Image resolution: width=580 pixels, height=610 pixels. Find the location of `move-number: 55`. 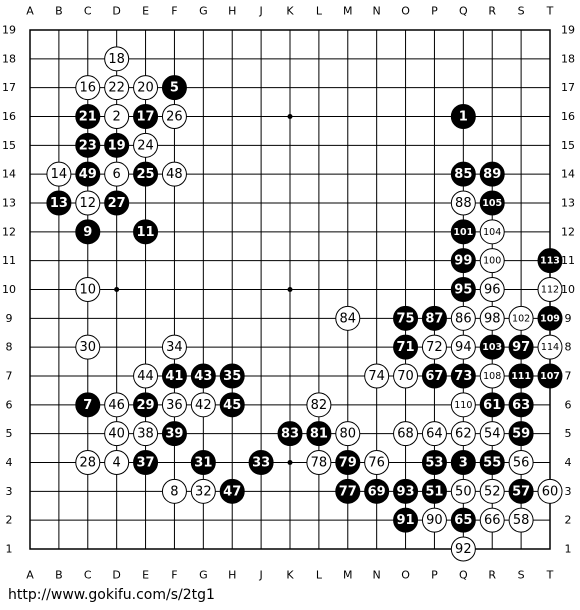

move-number: 55 is located at coordinates (492, 463).